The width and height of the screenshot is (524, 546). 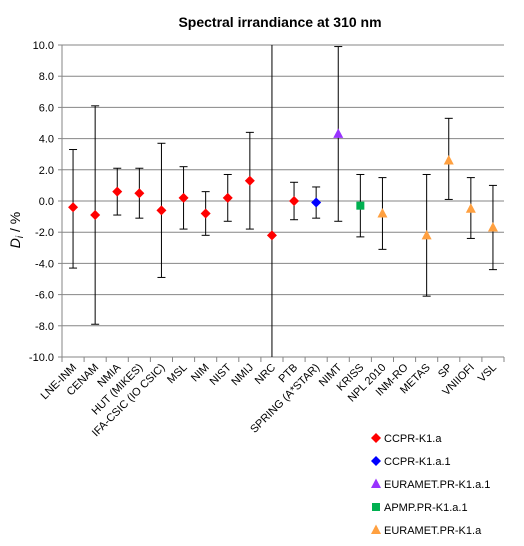 I want to click on y-tick-label: -2.0, so click(x=44, y=233).